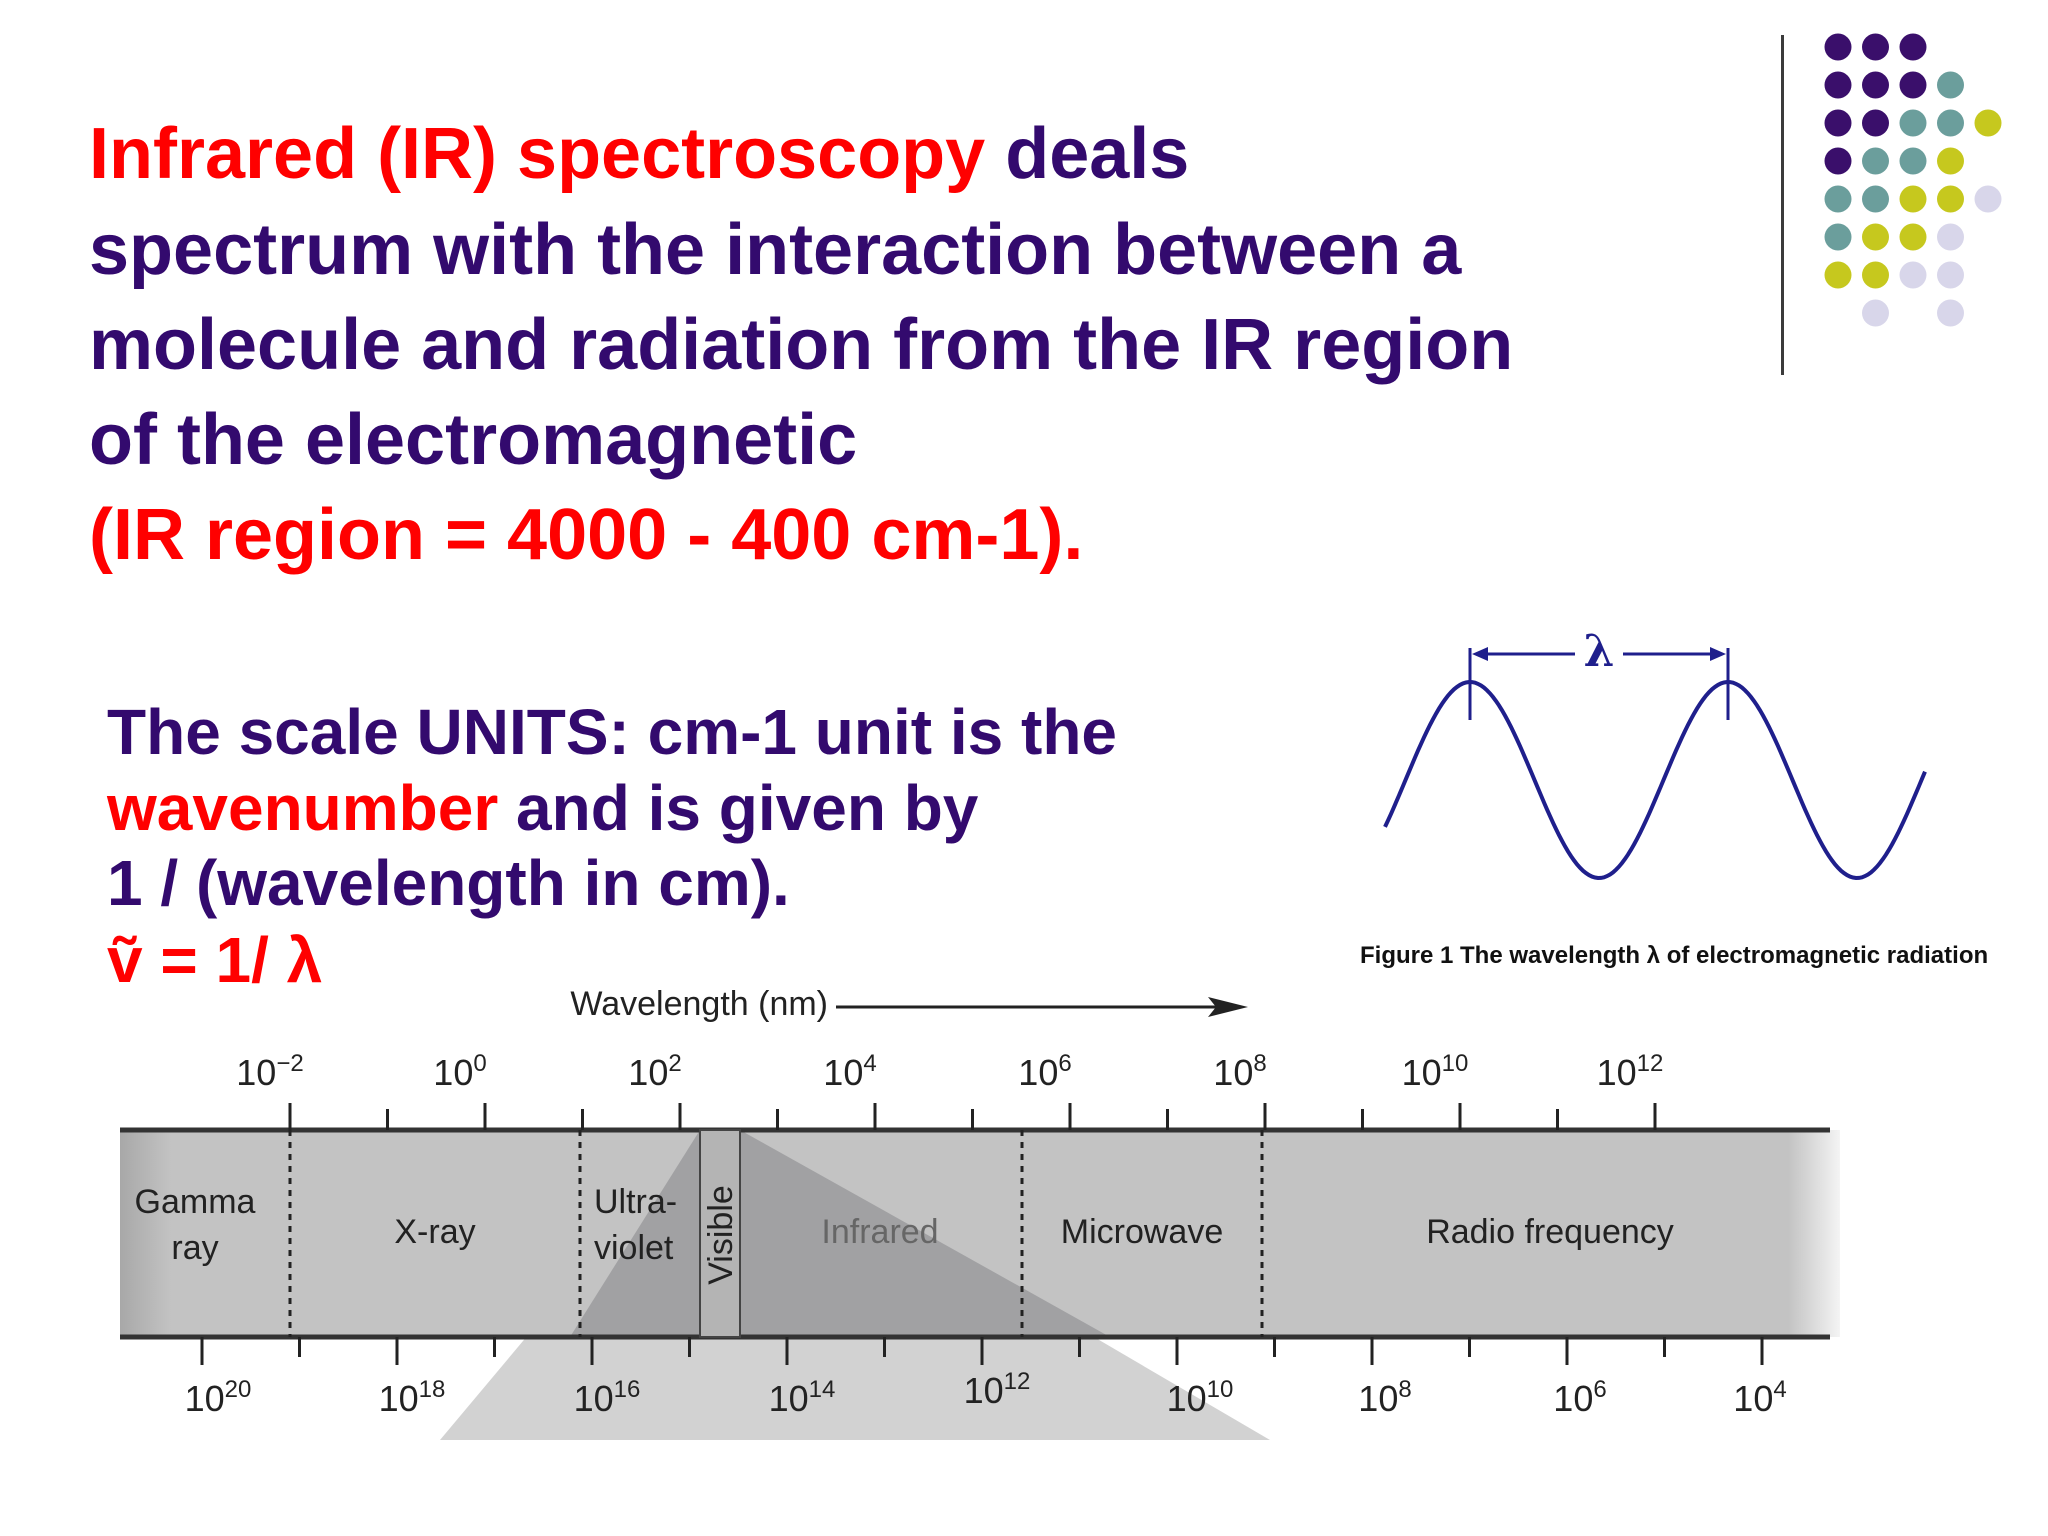 Image resolution: width=2048 pixels, height=1536 pixels. Describe the element at coordinates (1759, 1397) in the screenshot. I see `bottom-tick-label: 10⁴` at that location.